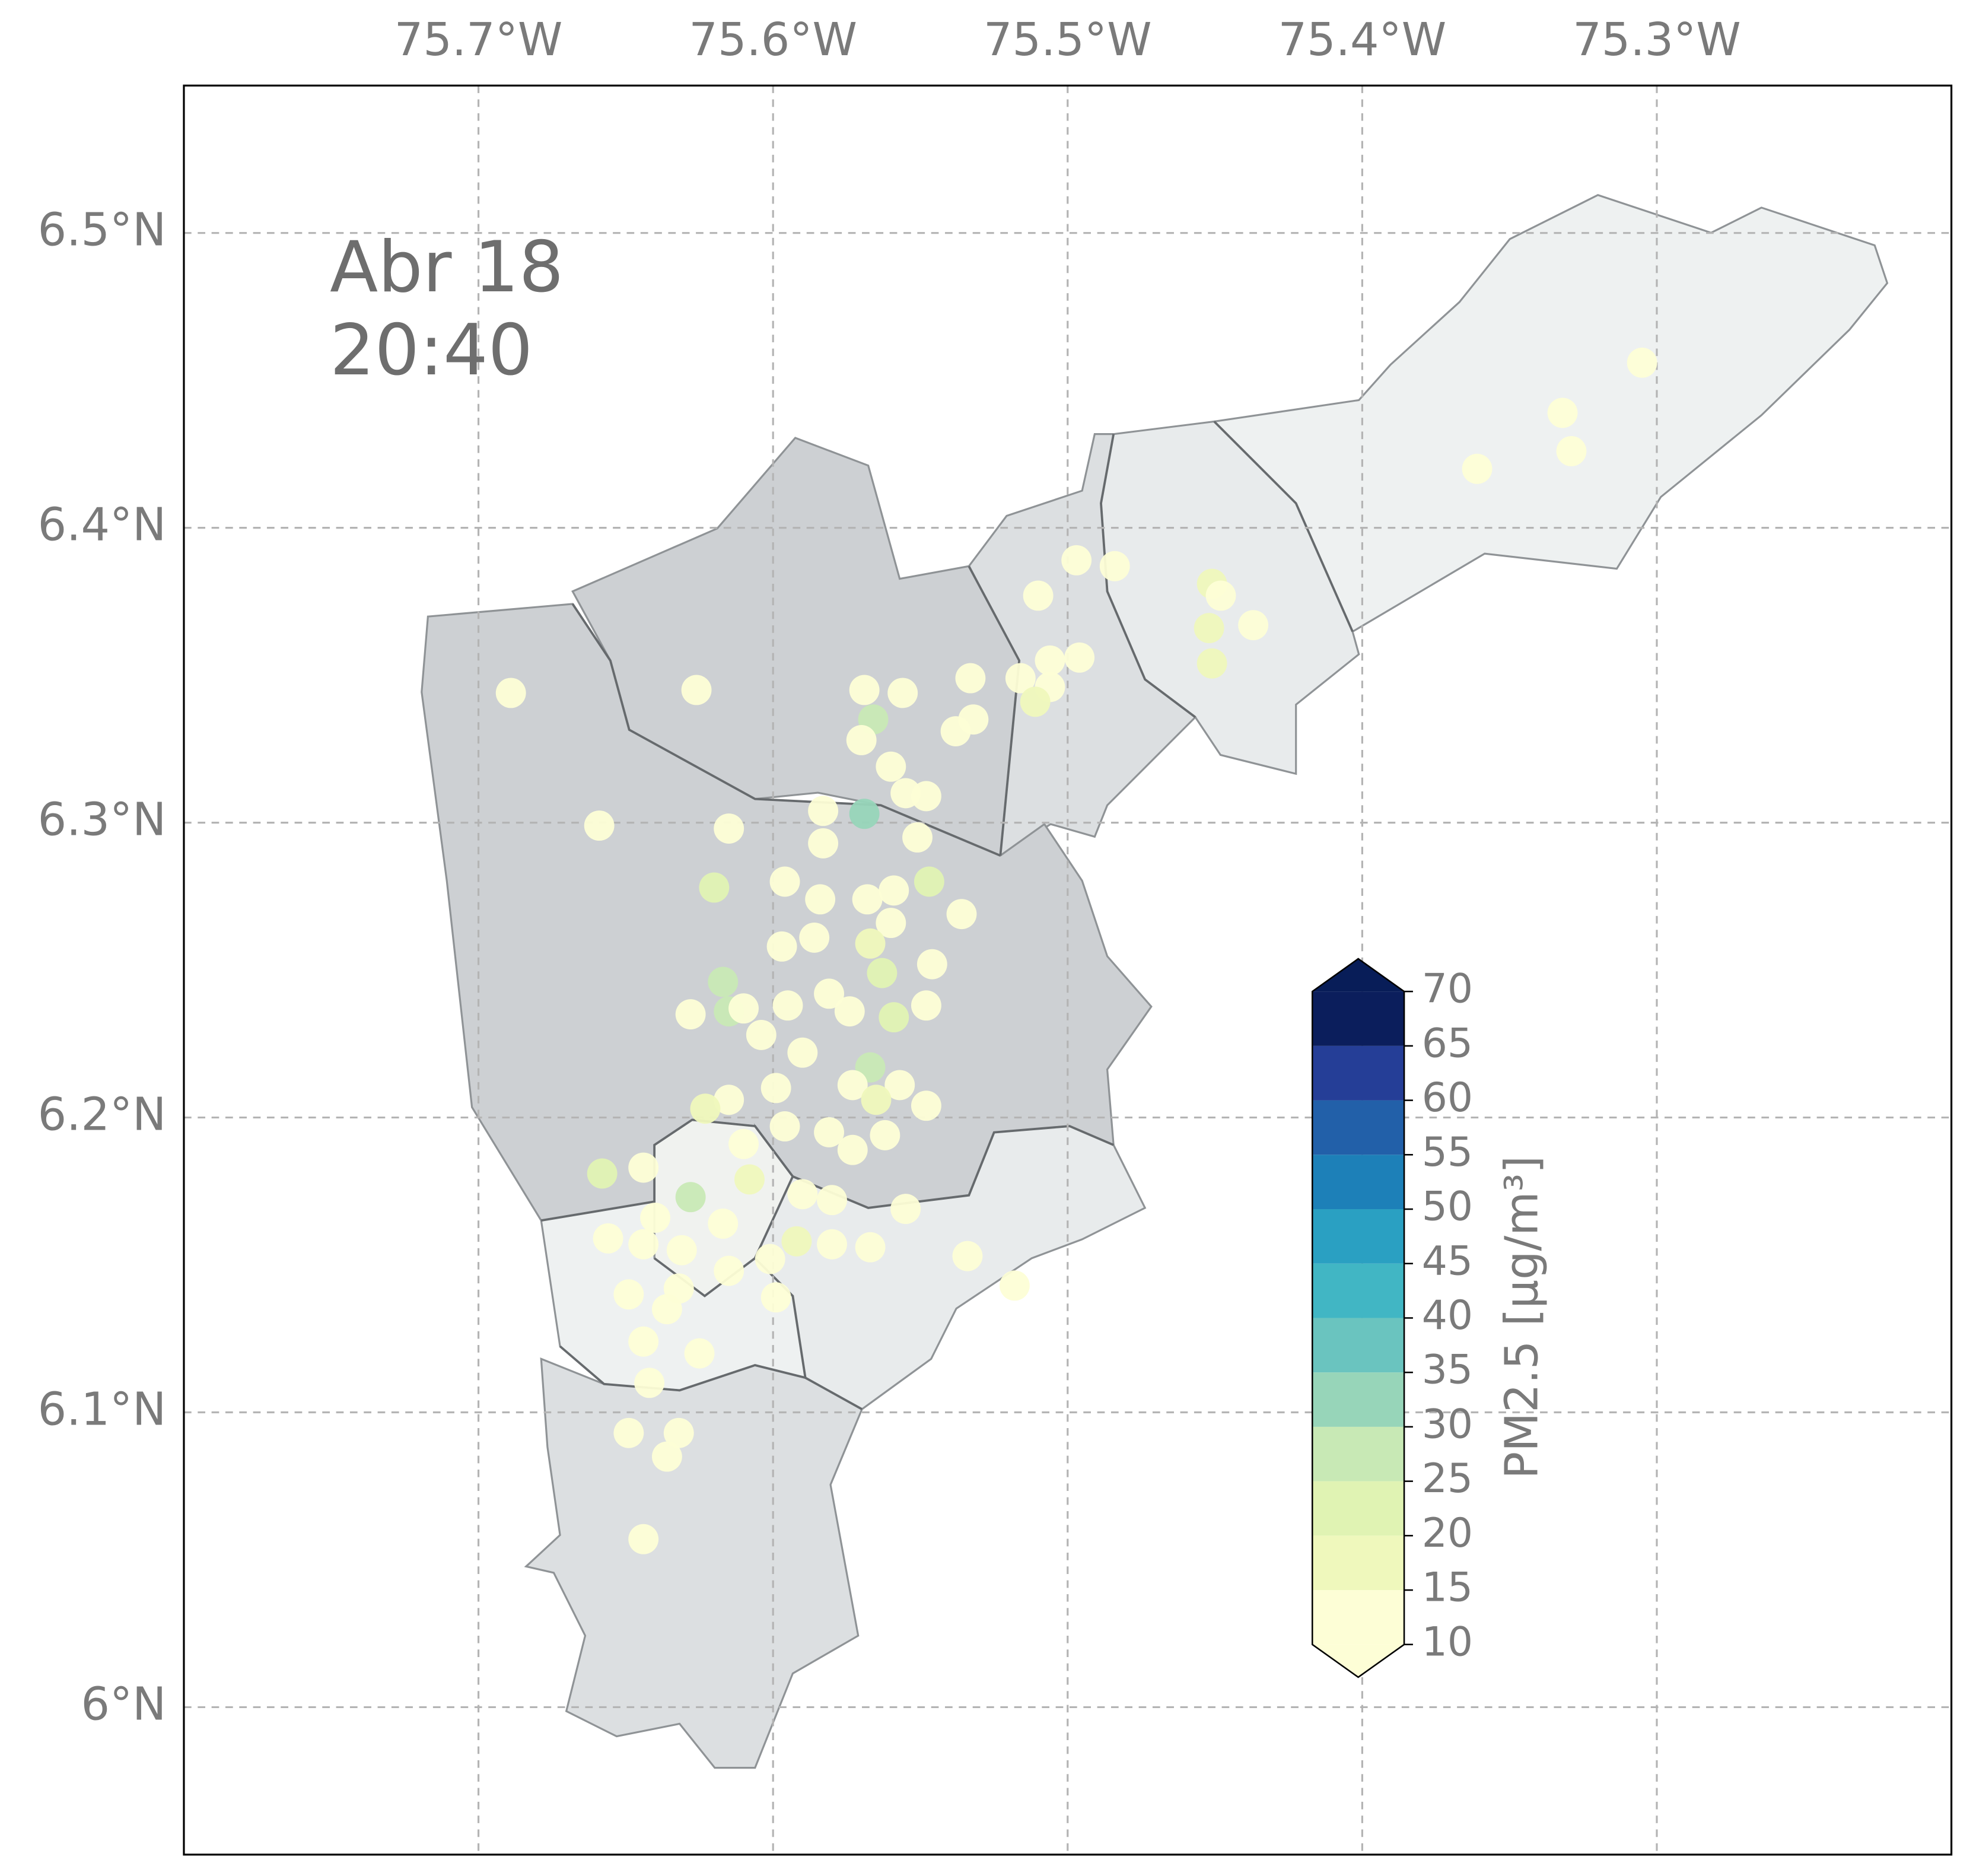 The height and width of the screenshot is (1876, 1973). Describe the element at coordinates (478, 40) in the screenshot. I see `x-tick-label: 75.7°W` at that location.